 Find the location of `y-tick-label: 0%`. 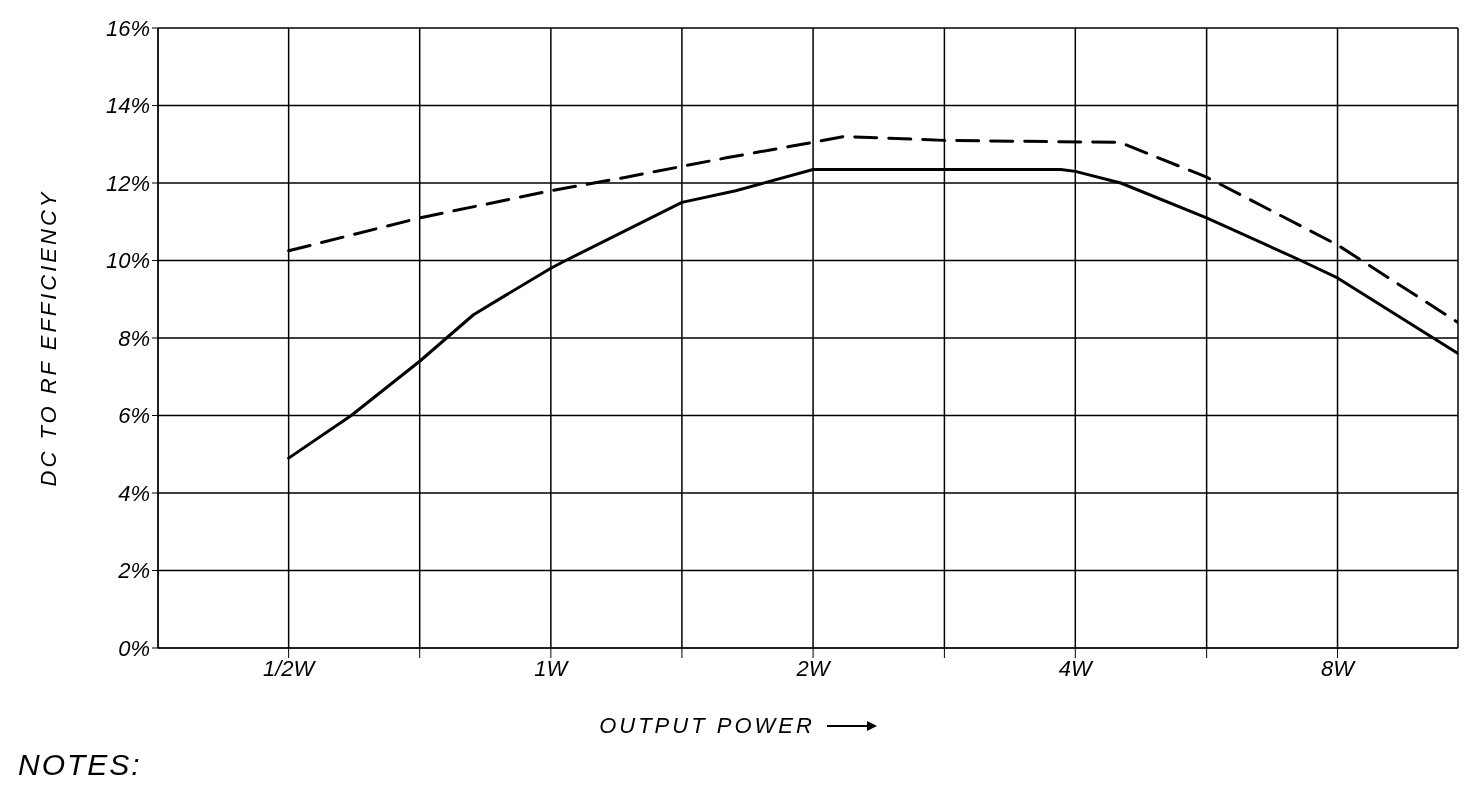

y-tick-label: 0% is located at coordinates (134, 648).